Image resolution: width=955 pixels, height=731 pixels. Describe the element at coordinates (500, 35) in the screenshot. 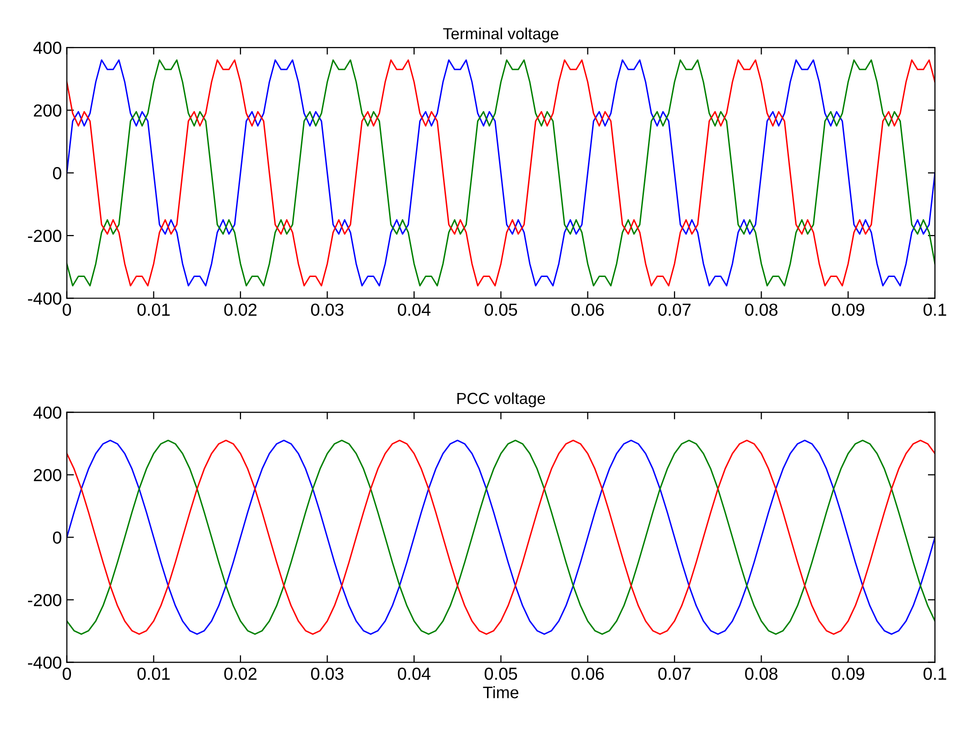

I see `chart-title: Terminal voltage` at that location.